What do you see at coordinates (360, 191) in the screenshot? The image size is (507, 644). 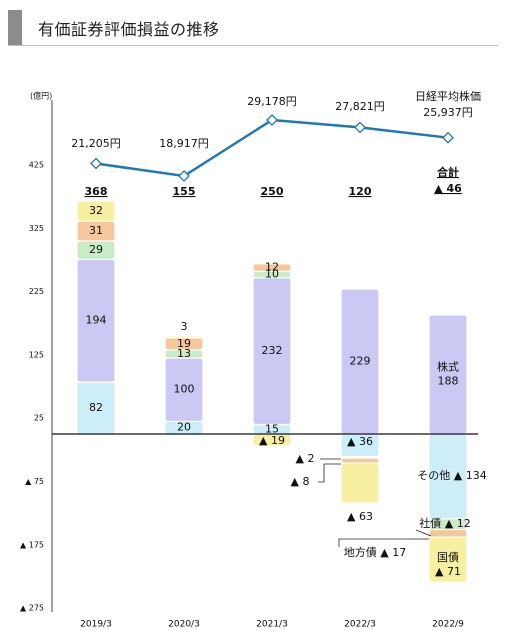 I see `total-label: 120` at bounding box center [360, 191].